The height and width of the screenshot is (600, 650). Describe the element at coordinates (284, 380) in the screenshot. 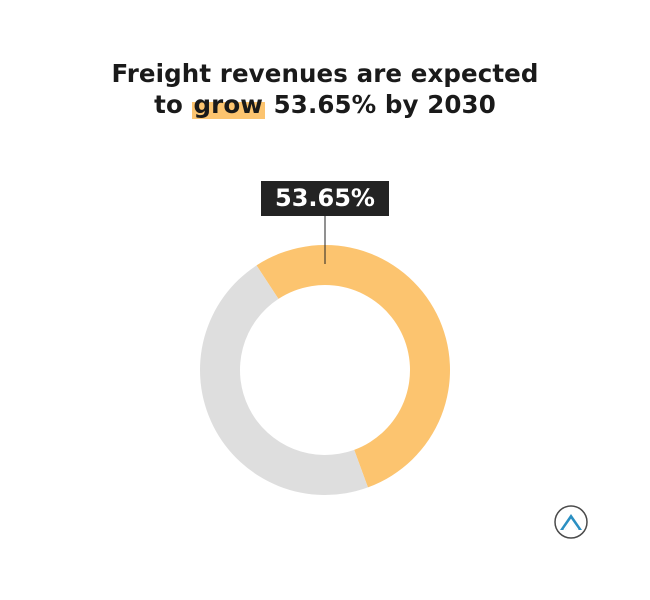

I see `donut-slice-remainder` at that location.